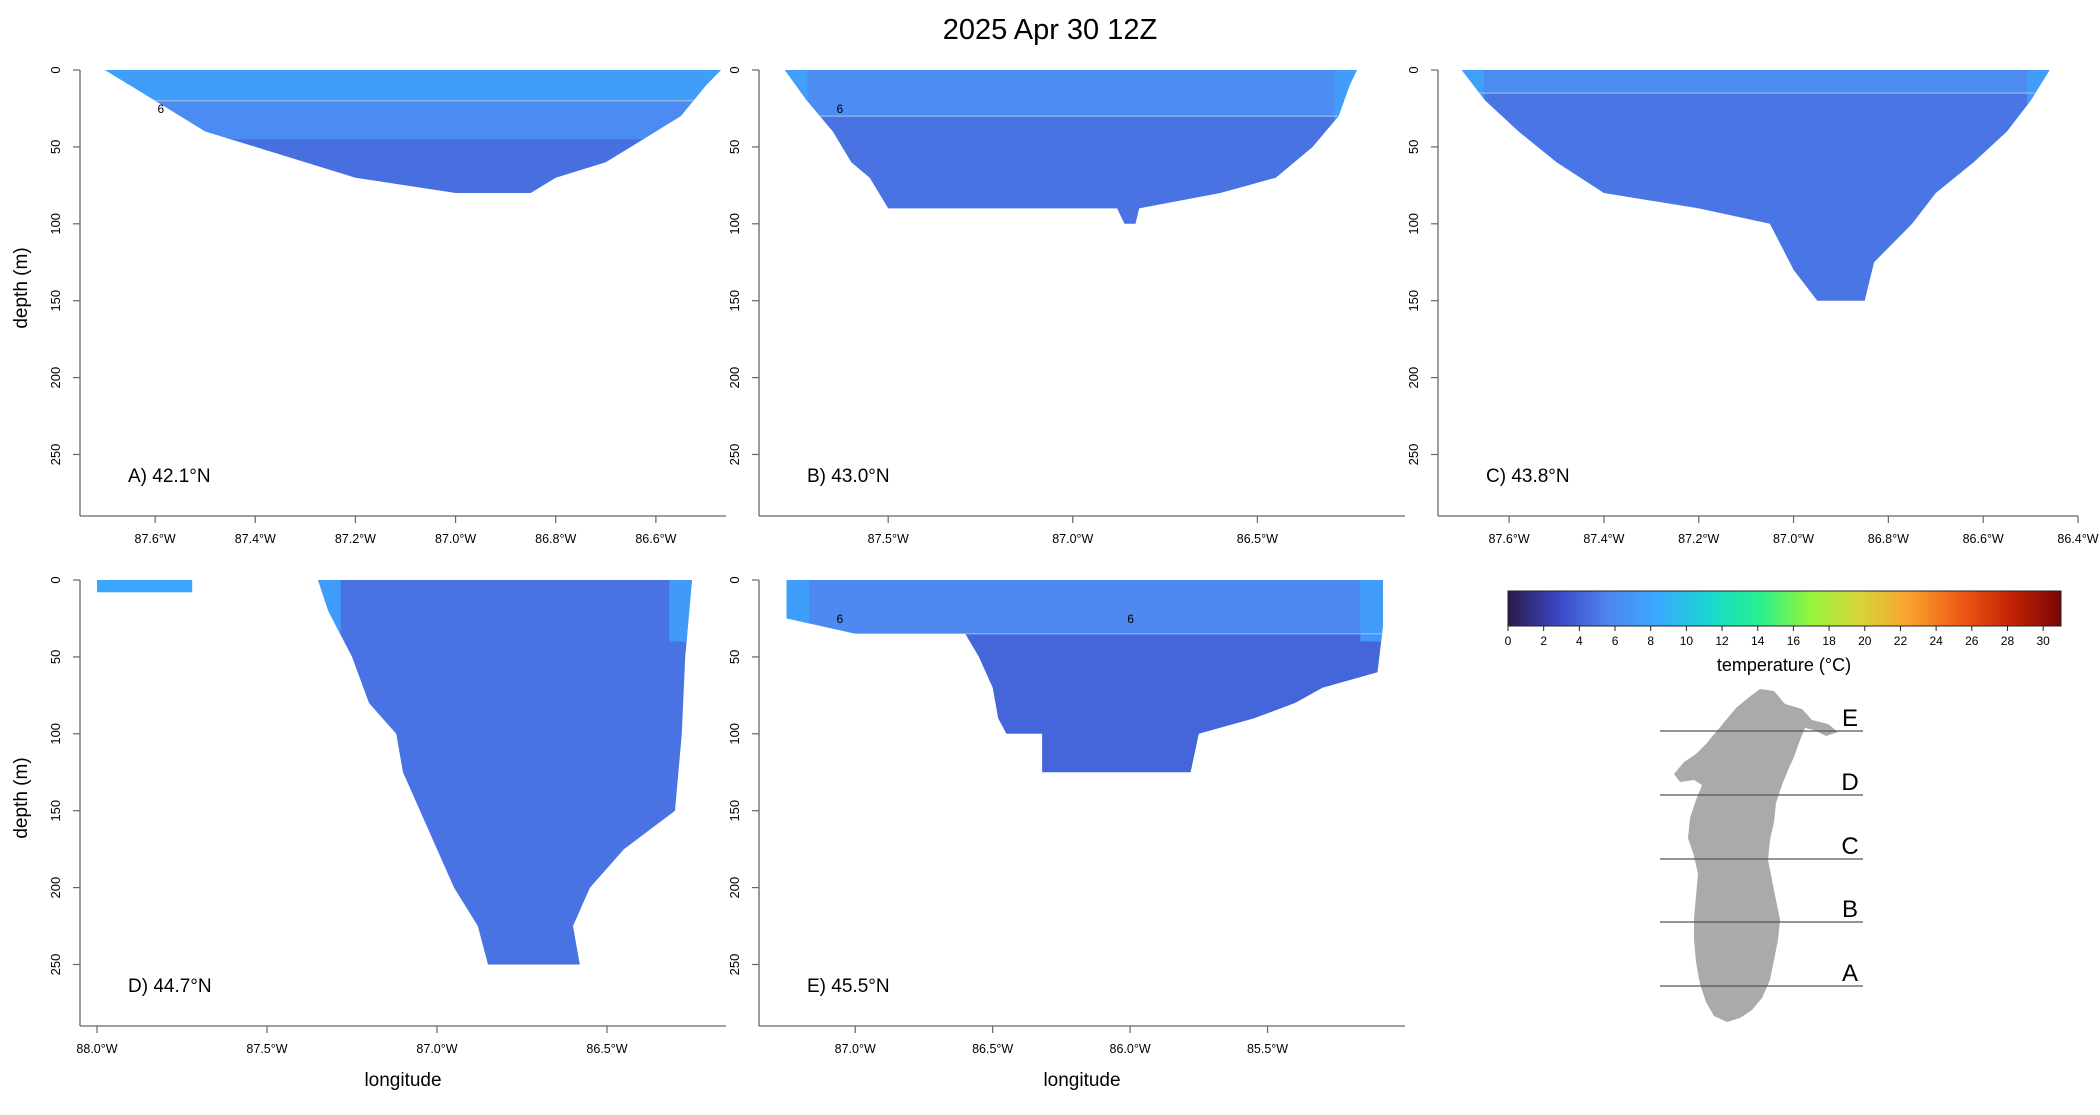 This screenshot has width=2100, height=1115. I want to click on nearshore-island-layer, so click(145, 586).